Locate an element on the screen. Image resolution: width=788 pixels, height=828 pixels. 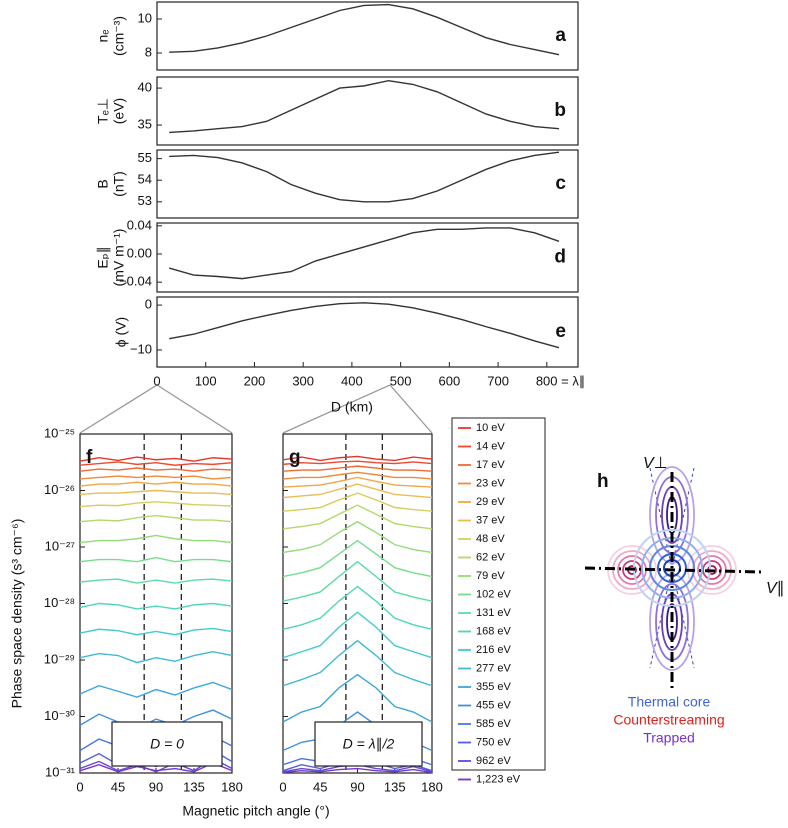
legend-label: 585 eV is located at coordinates (494, 724).